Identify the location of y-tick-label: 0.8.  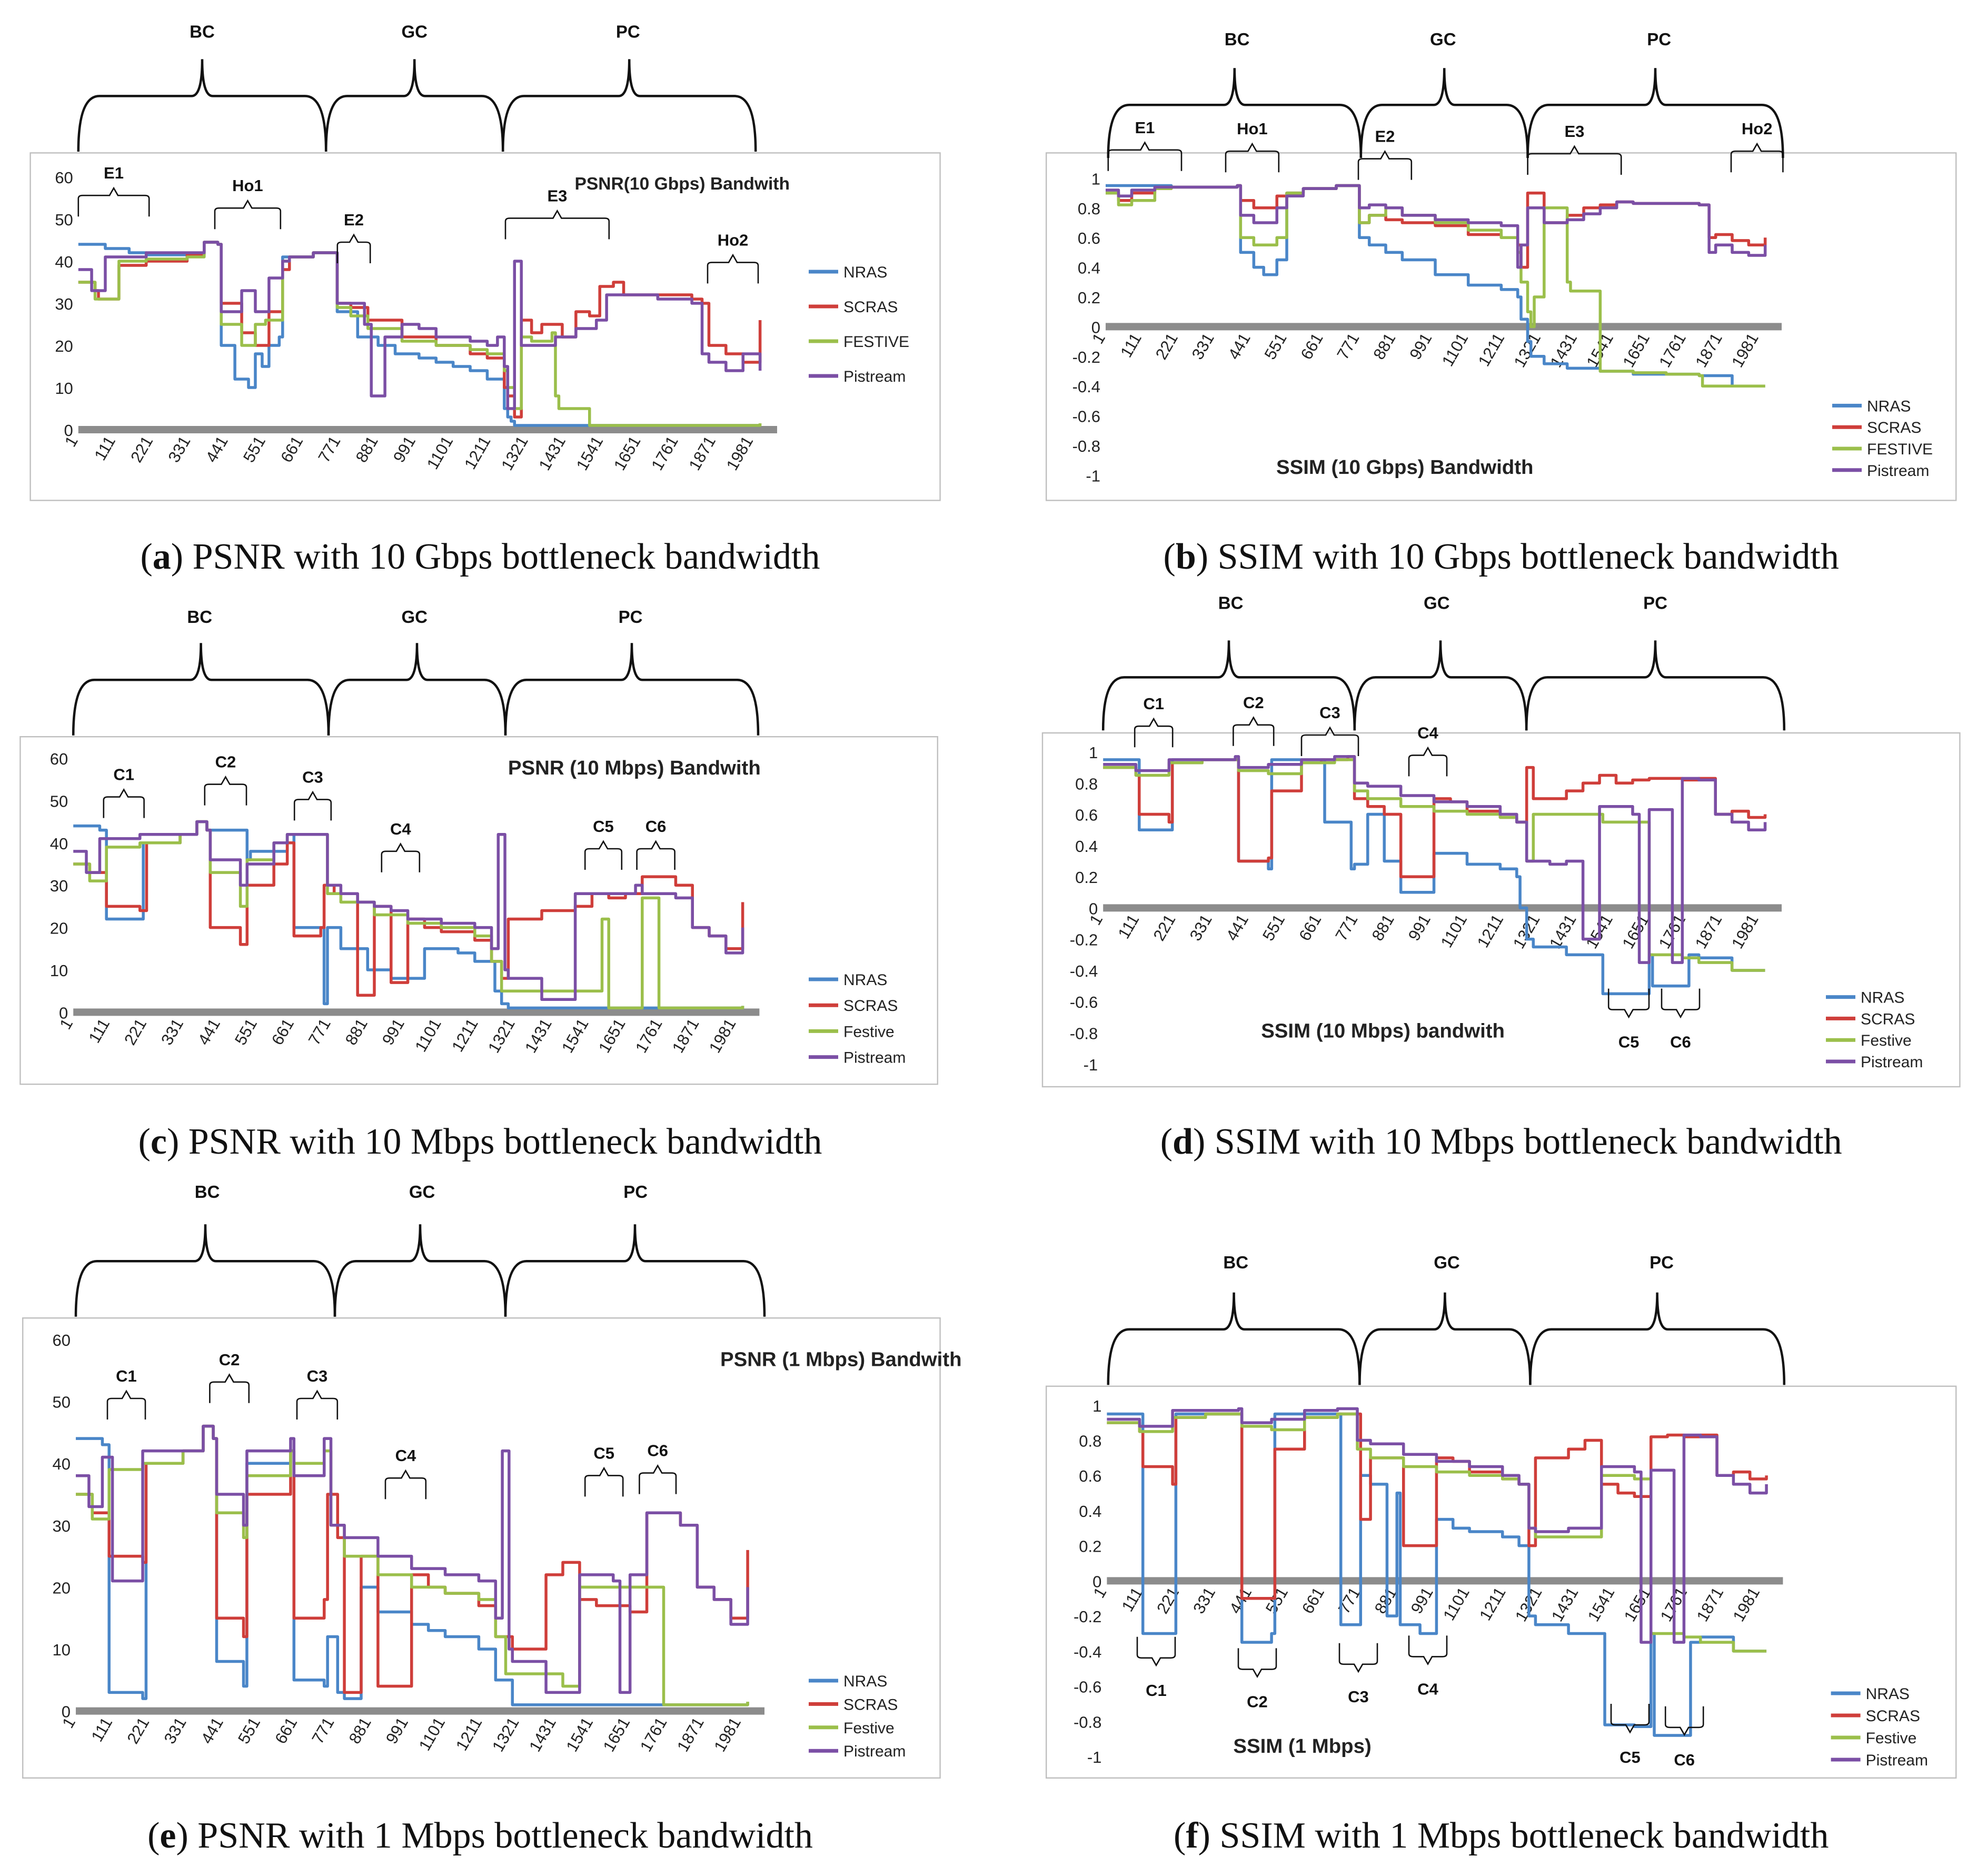
(1089, 209).